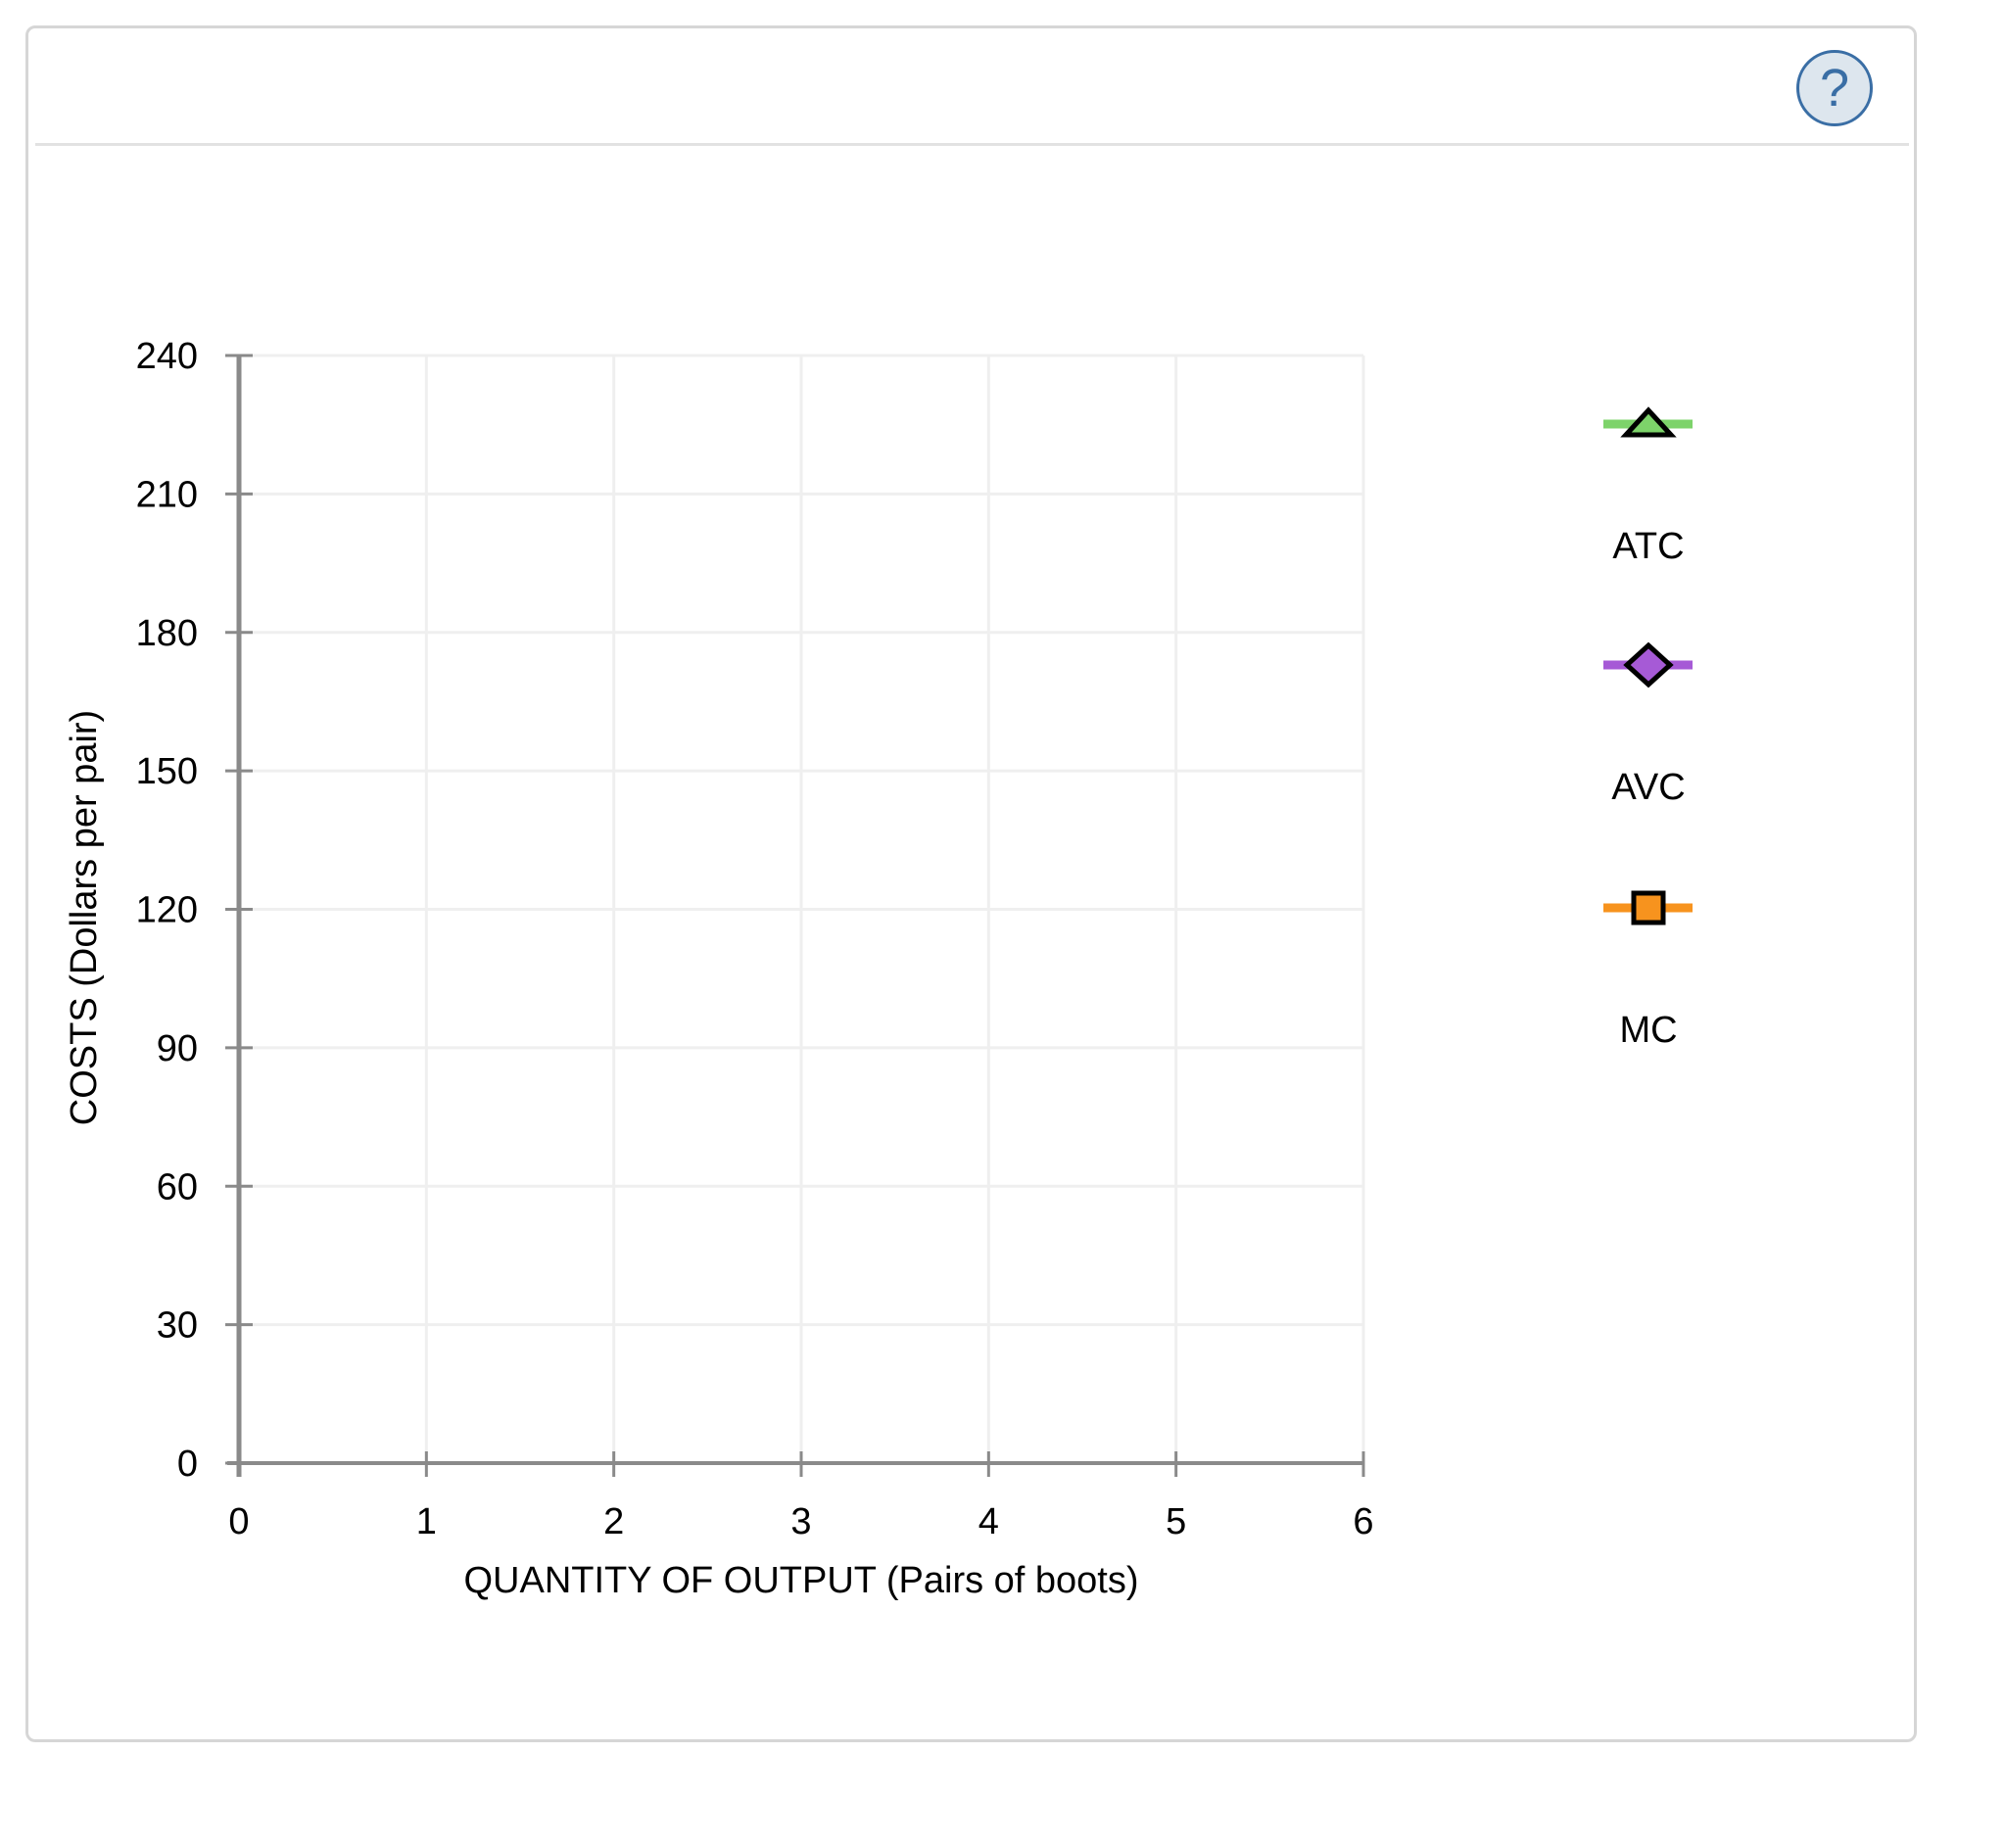 The width and height of the screenshot is (2004, 1848). Describe the element at coordinates (800, 1580) in the screenshot. I see `x-axis-label: QUANTITY OF OUTPUT (Pairs of boots)` at that location.